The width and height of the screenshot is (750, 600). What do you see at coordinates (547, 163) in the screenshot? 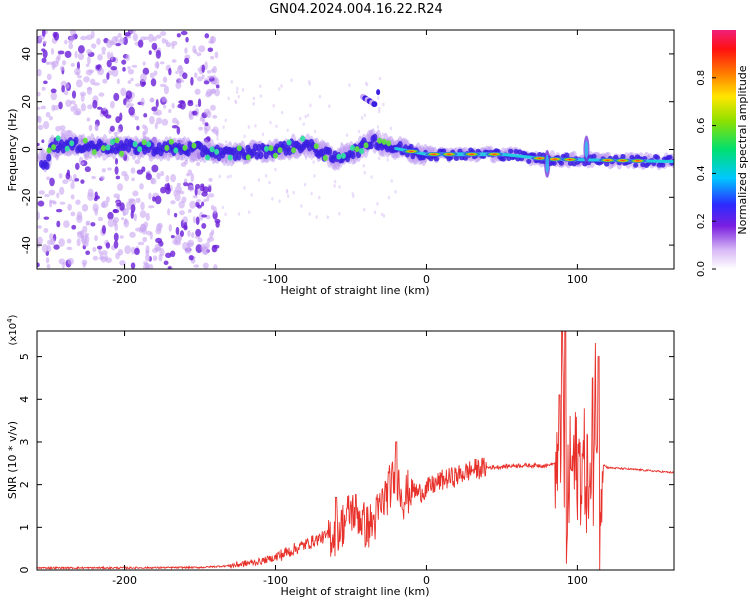
I see `vertical-spread-core` at bounding box center [547, 163].